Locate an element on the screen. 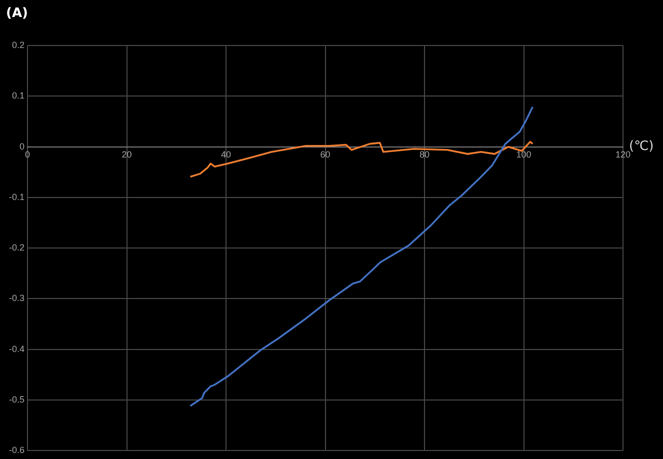  x-tick-label: 40 is located at coordinates (226, 155).